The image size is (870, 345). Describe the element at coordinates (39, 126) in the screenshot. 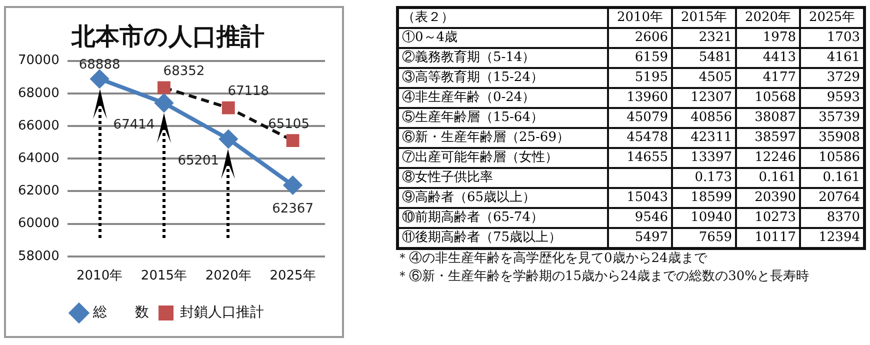

I see `y-tick-label: 66000` at that location.